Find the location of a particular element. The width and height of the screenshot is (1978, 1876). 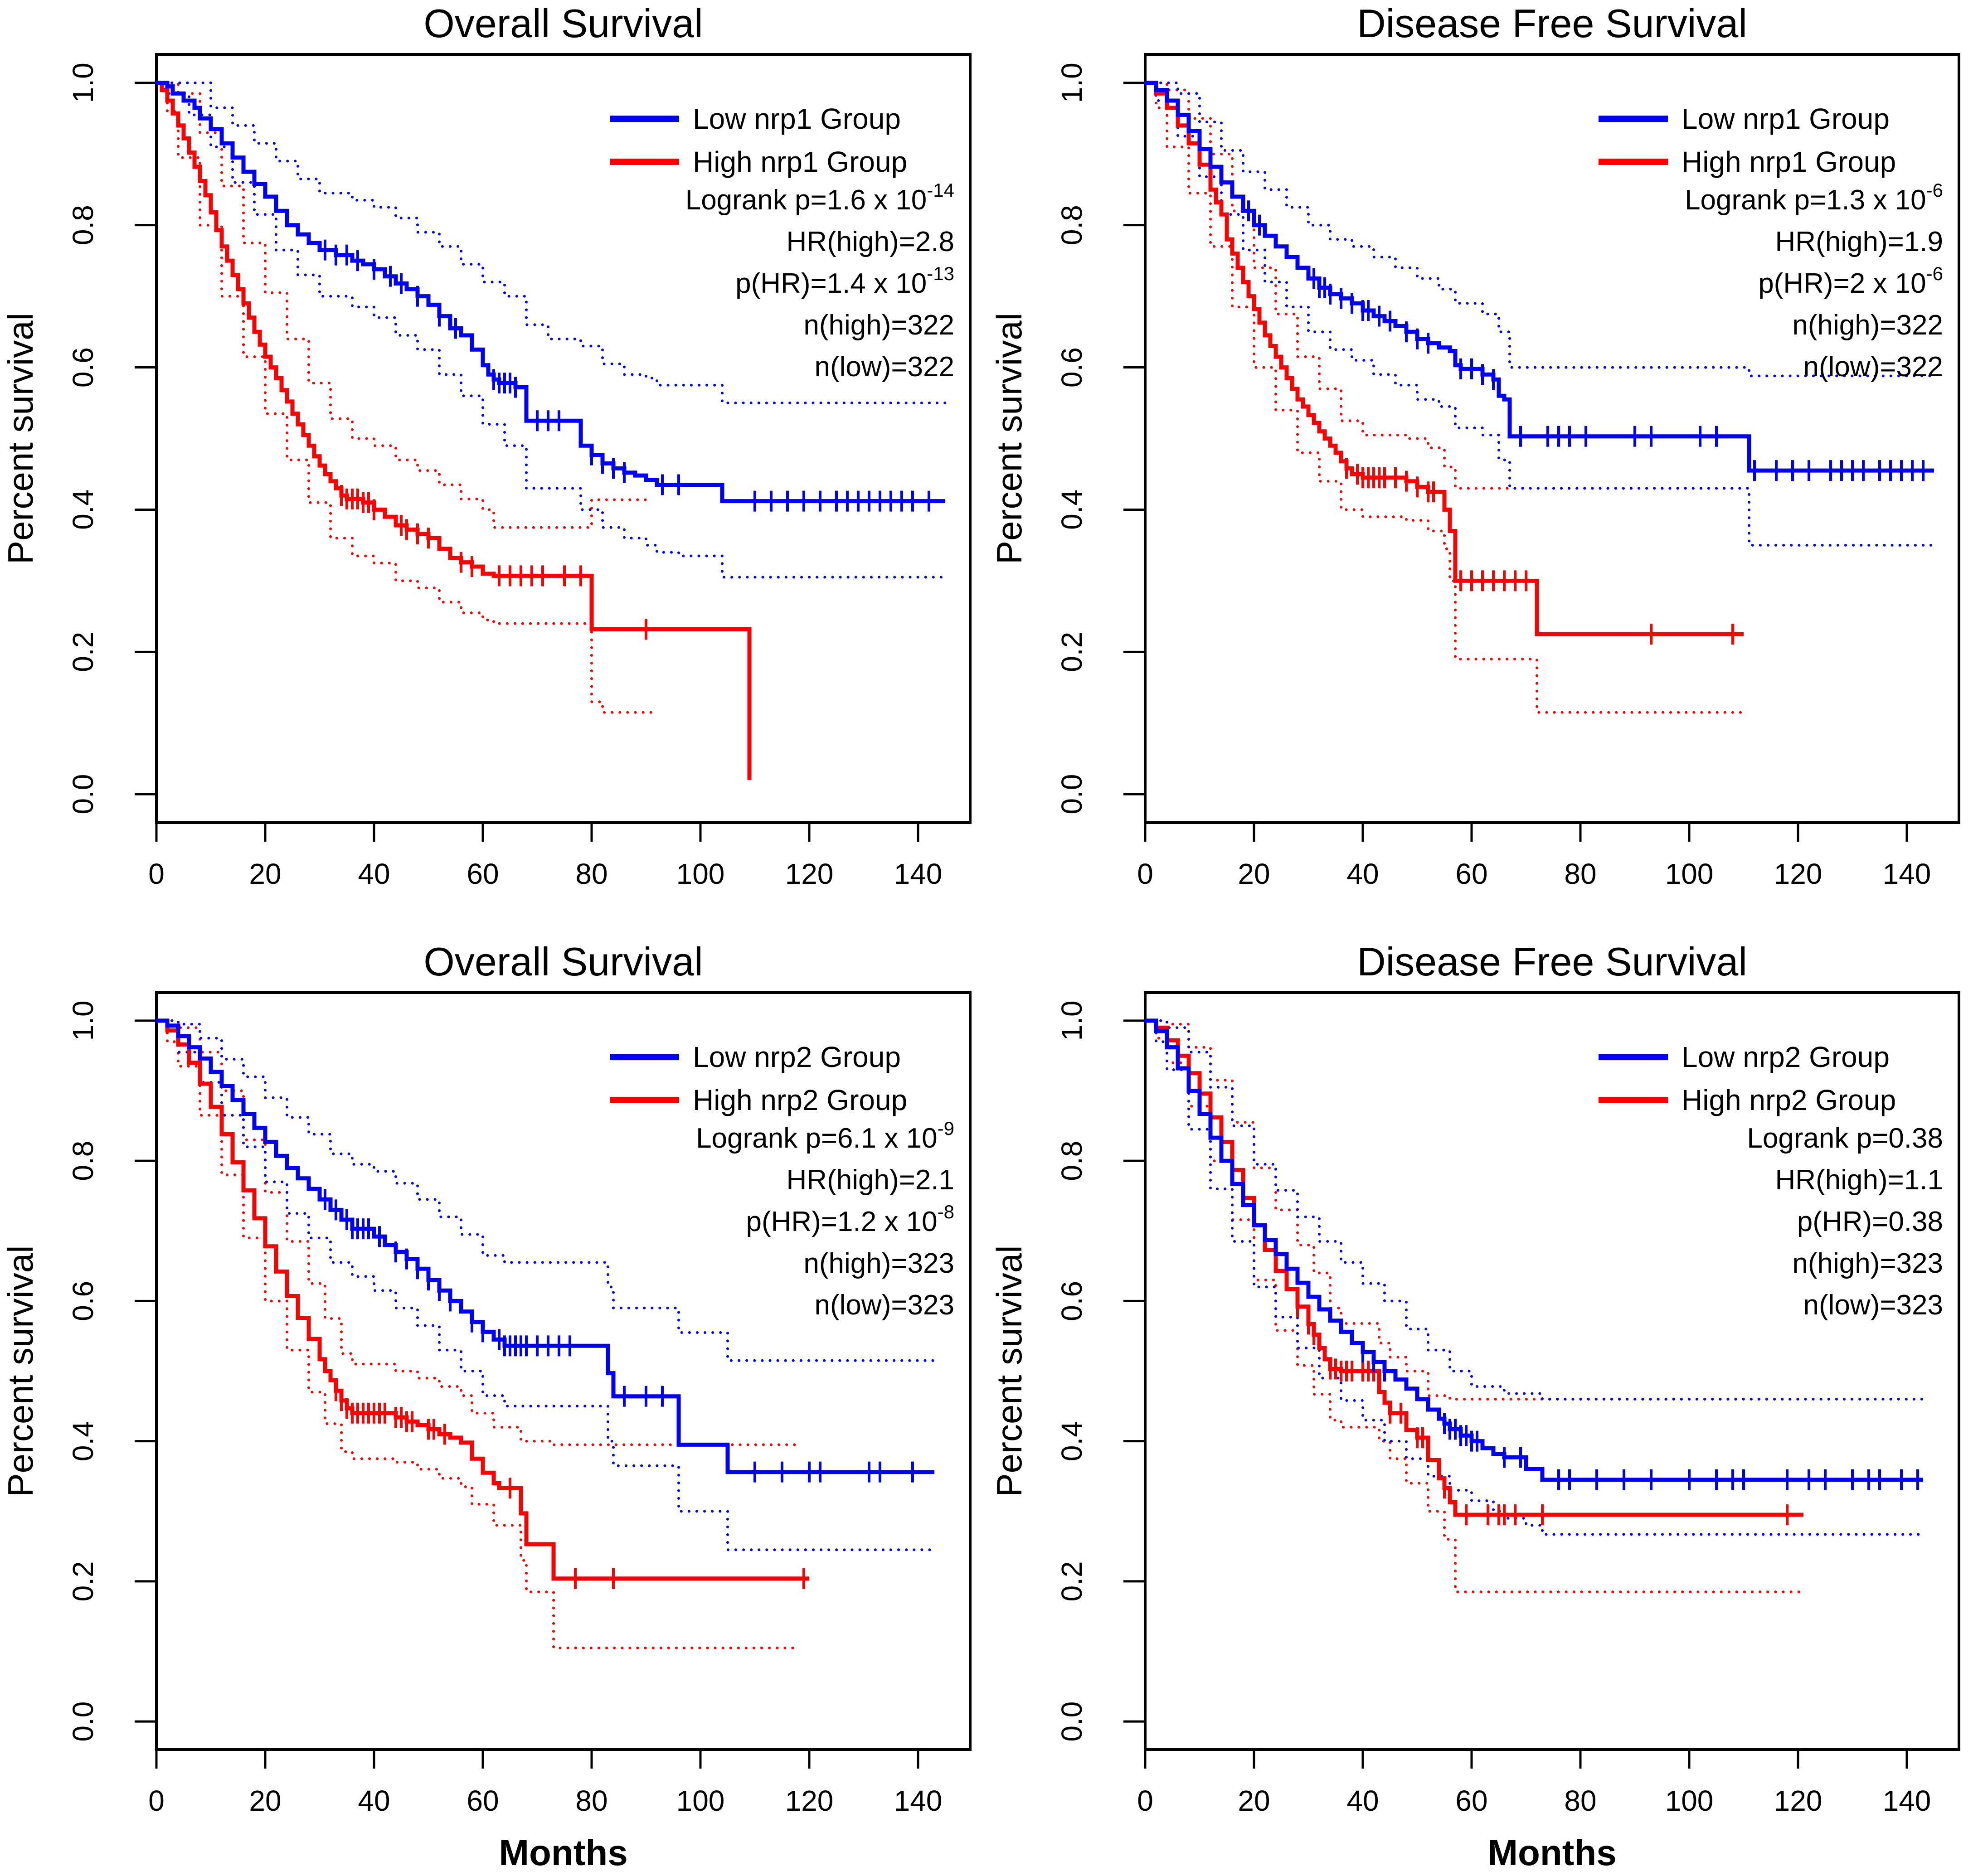

stats-line-0: Logrank p=1.6 x 10-14 is located at coordinates (820, 198).